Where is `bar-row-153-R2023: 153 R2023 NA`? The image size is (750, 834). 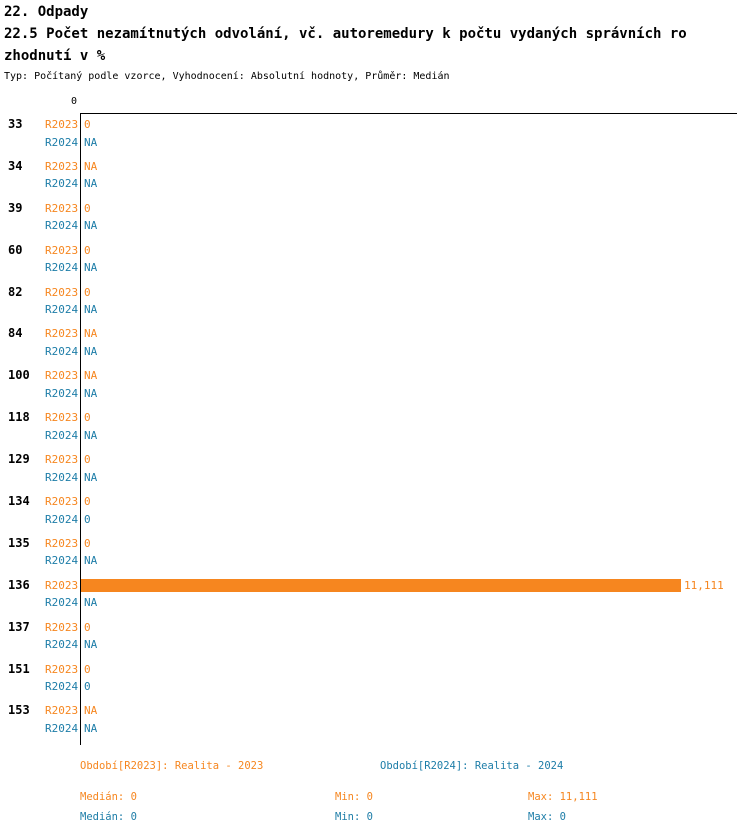
bar-row-153-R2023: 153 R2023 NA is located at coordinates (375, 711).